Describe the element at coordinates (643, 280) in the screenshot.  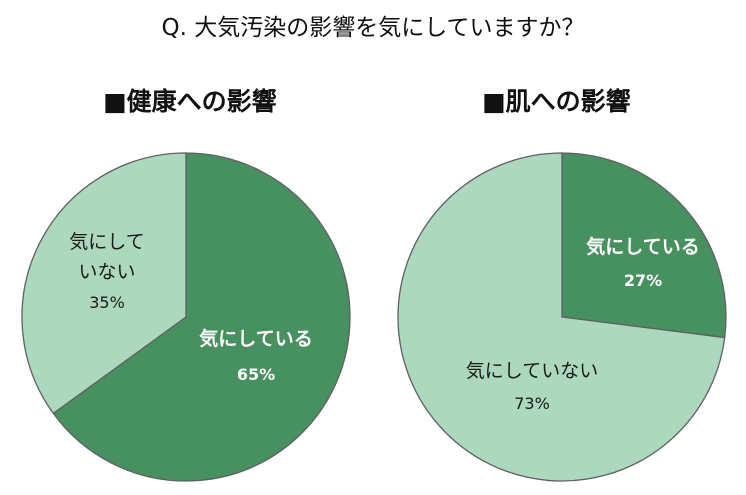
I see `pie-1-slice-0-percent: 27%` at that location.